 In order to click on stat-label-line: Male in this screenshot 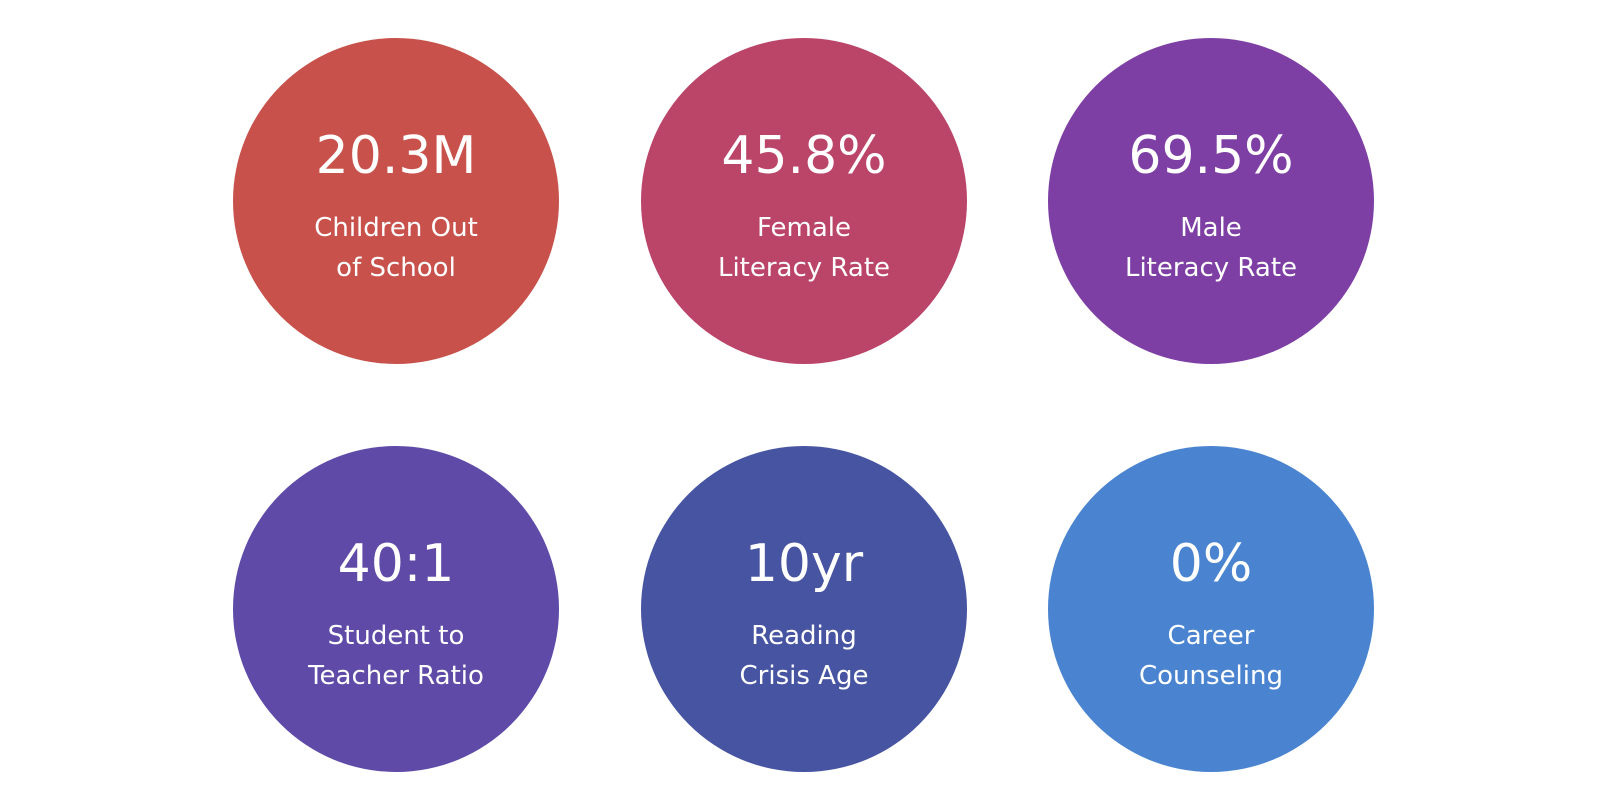, I will do `click(1211, 228)`.